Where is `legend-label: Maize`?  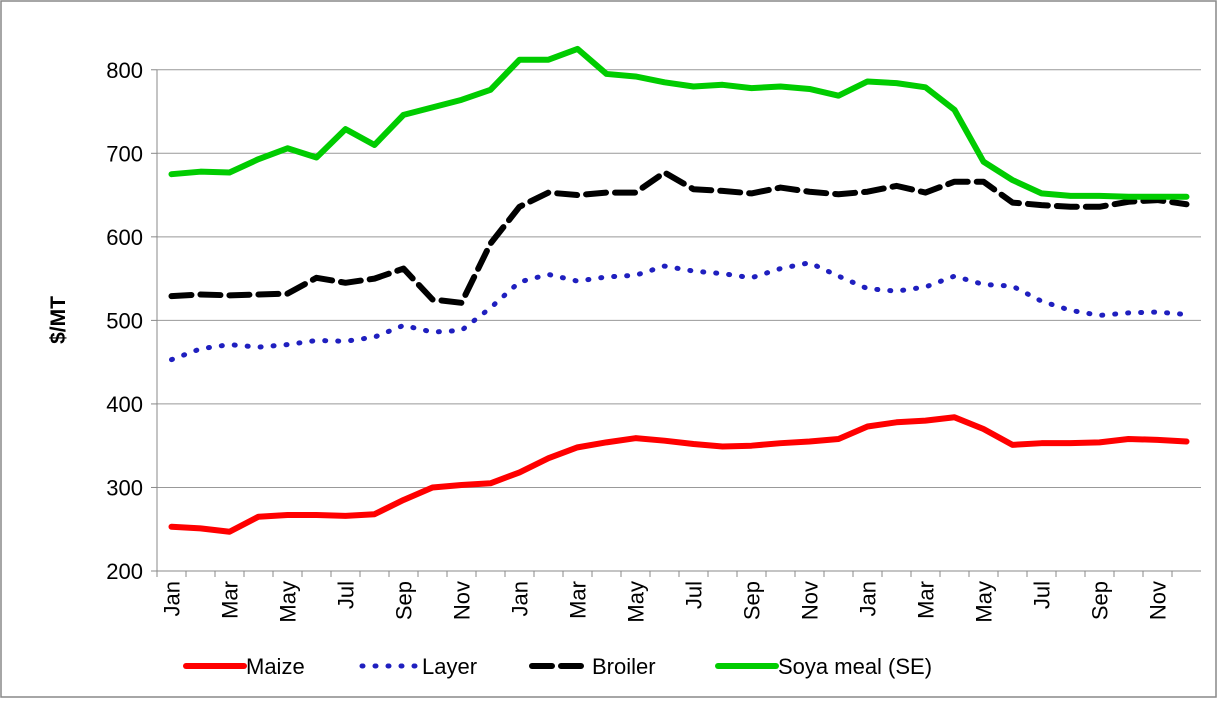 legend-label: Maize is located at coordinates (275, 666).